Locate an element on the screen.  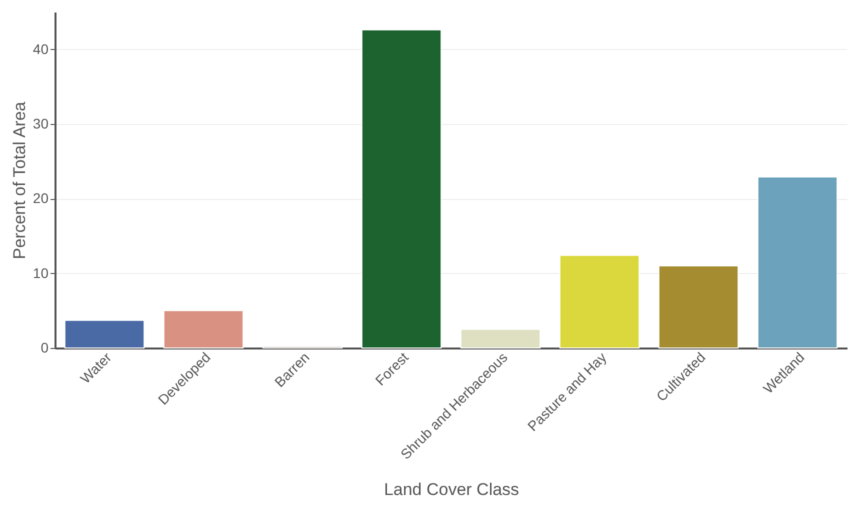
y-axis-title: Percent of Total Area is located at coordinates (19, 180).